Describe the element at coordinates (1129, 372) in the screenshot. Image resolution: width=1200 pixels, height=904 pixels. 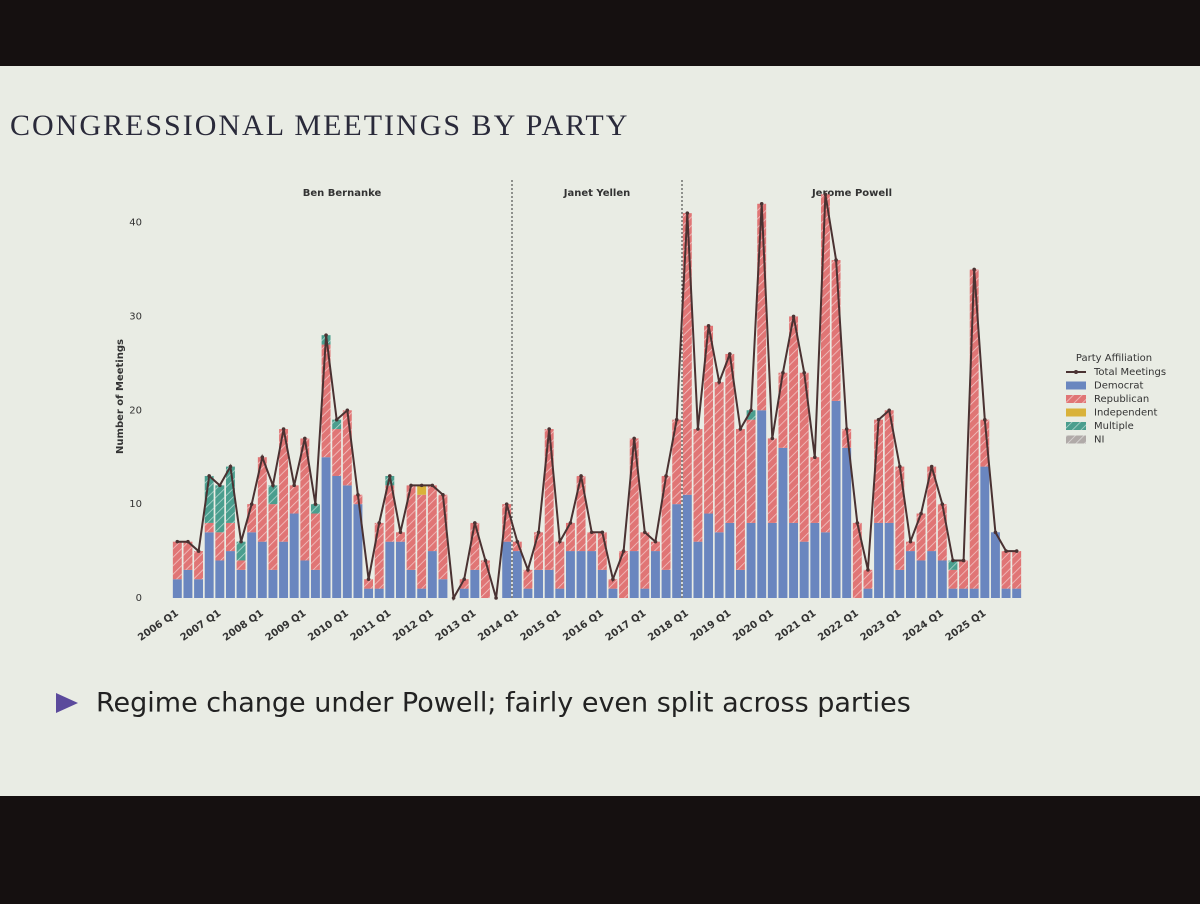
I see `legend-label: Total Meetings` at that location.